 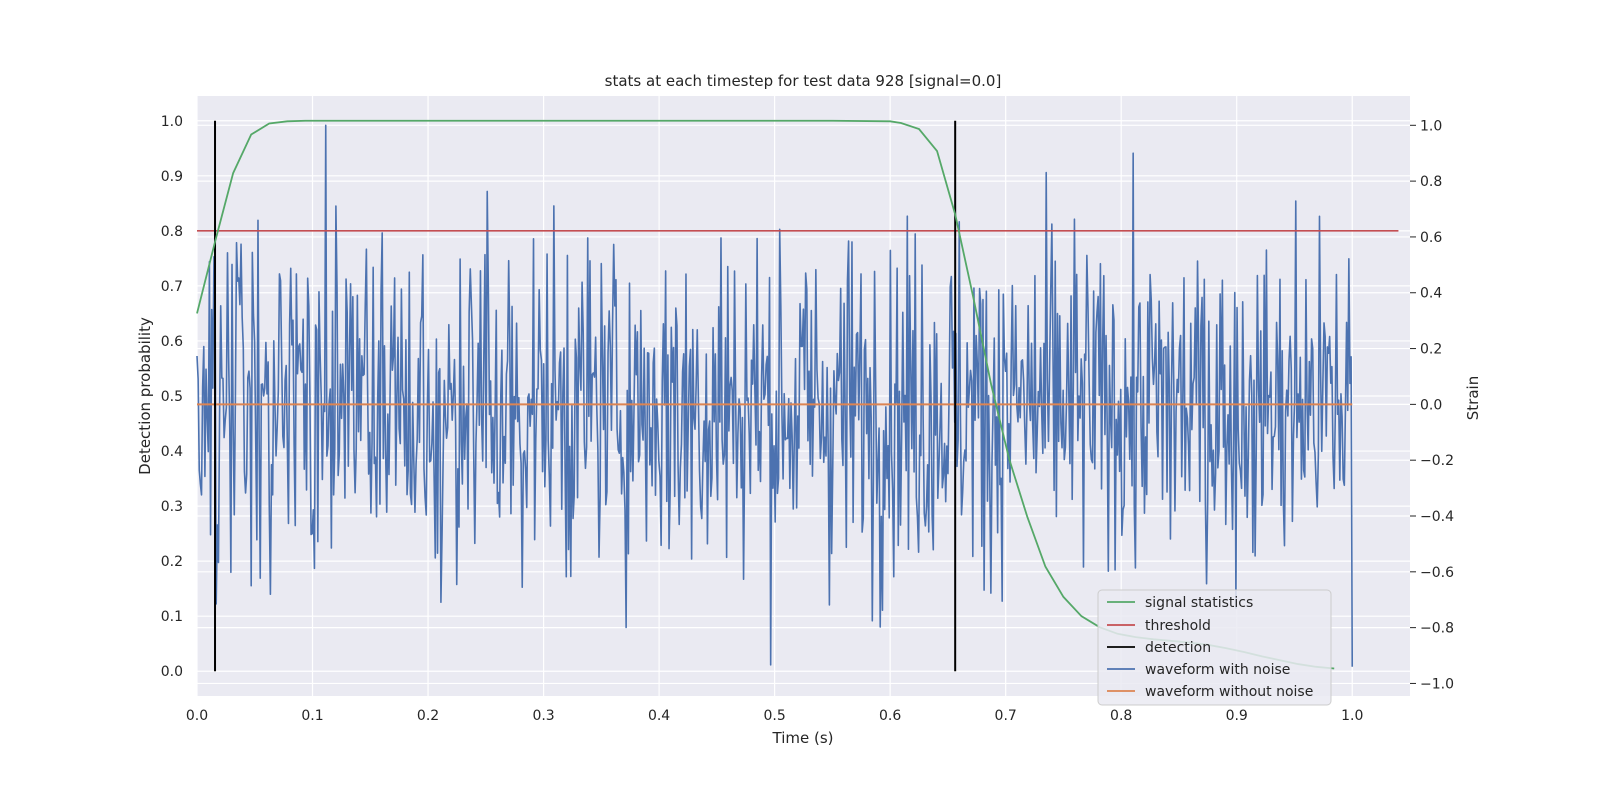 What do you see at coordinates (803, 738) in the screenshot?
I see `x-axis-label: Time (s)` at bounding box center [803, 738].